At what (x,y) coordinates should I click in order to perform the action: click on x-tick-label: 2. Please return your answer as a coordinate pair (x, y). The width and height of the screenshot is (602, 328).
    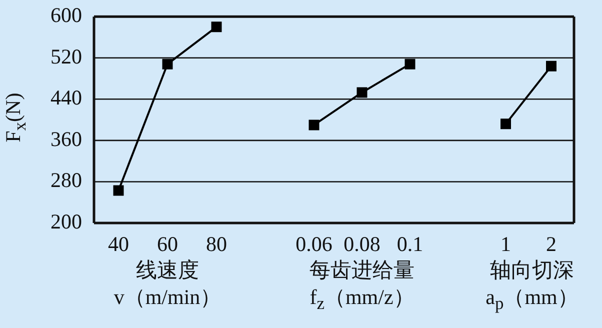
    Looking at the image, I should click on (551, 244).